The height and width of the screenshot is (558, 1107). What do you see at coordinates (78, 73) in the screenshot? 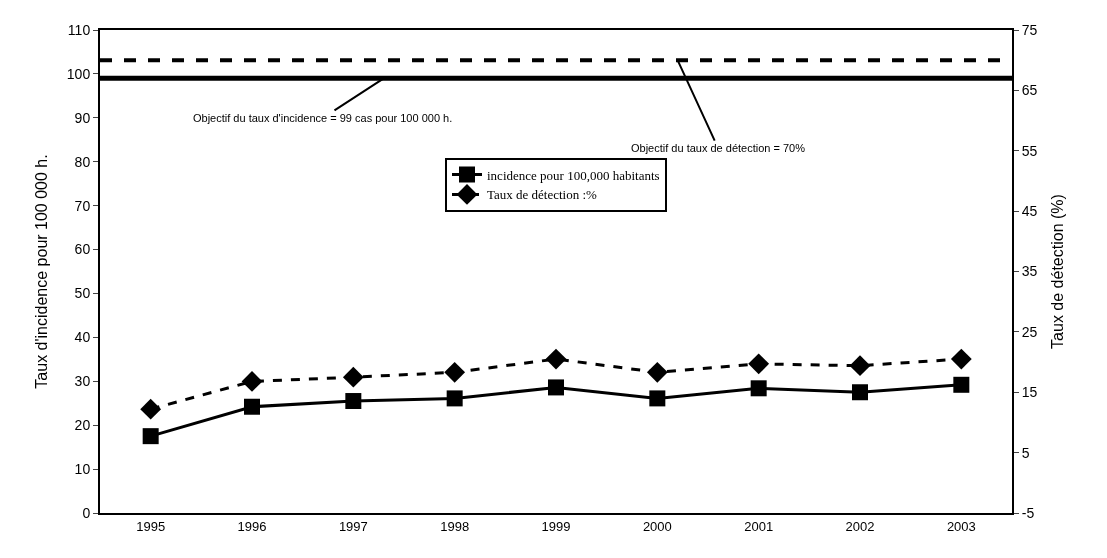
I see `y-tick-label: 100` at bounding box center [78, 73].